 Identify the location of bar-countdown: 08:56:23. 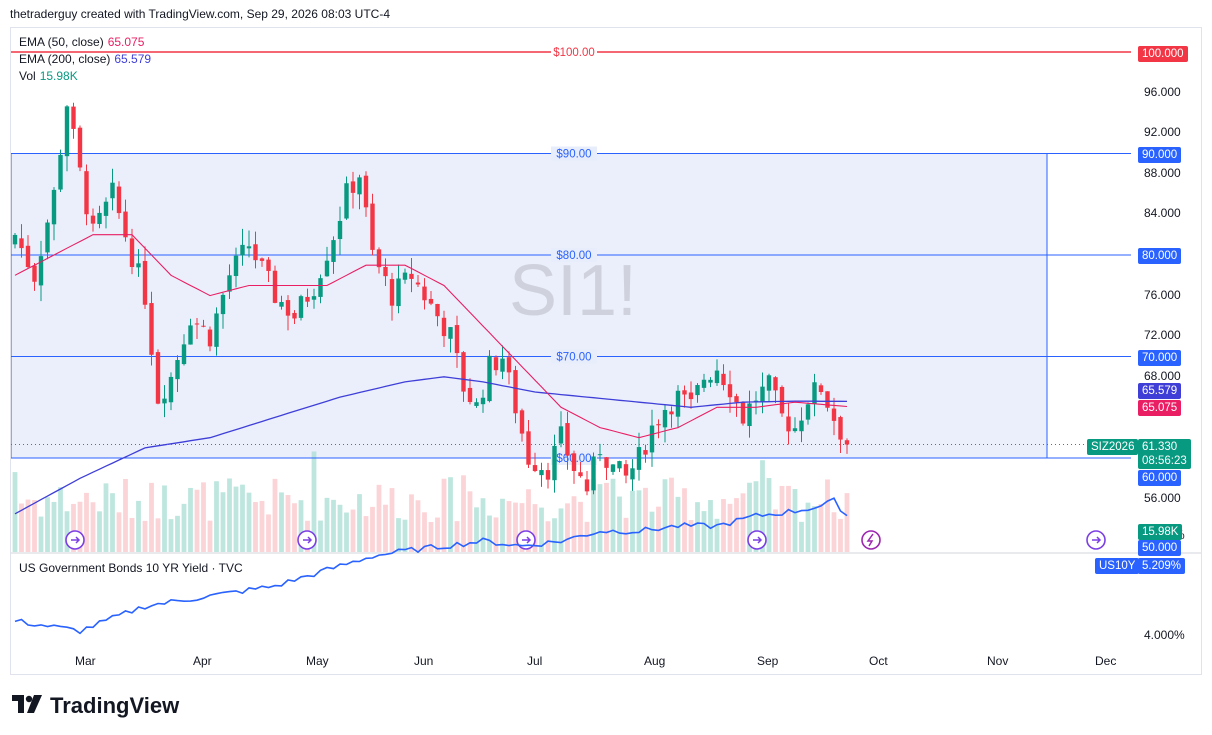
(1164, 461).